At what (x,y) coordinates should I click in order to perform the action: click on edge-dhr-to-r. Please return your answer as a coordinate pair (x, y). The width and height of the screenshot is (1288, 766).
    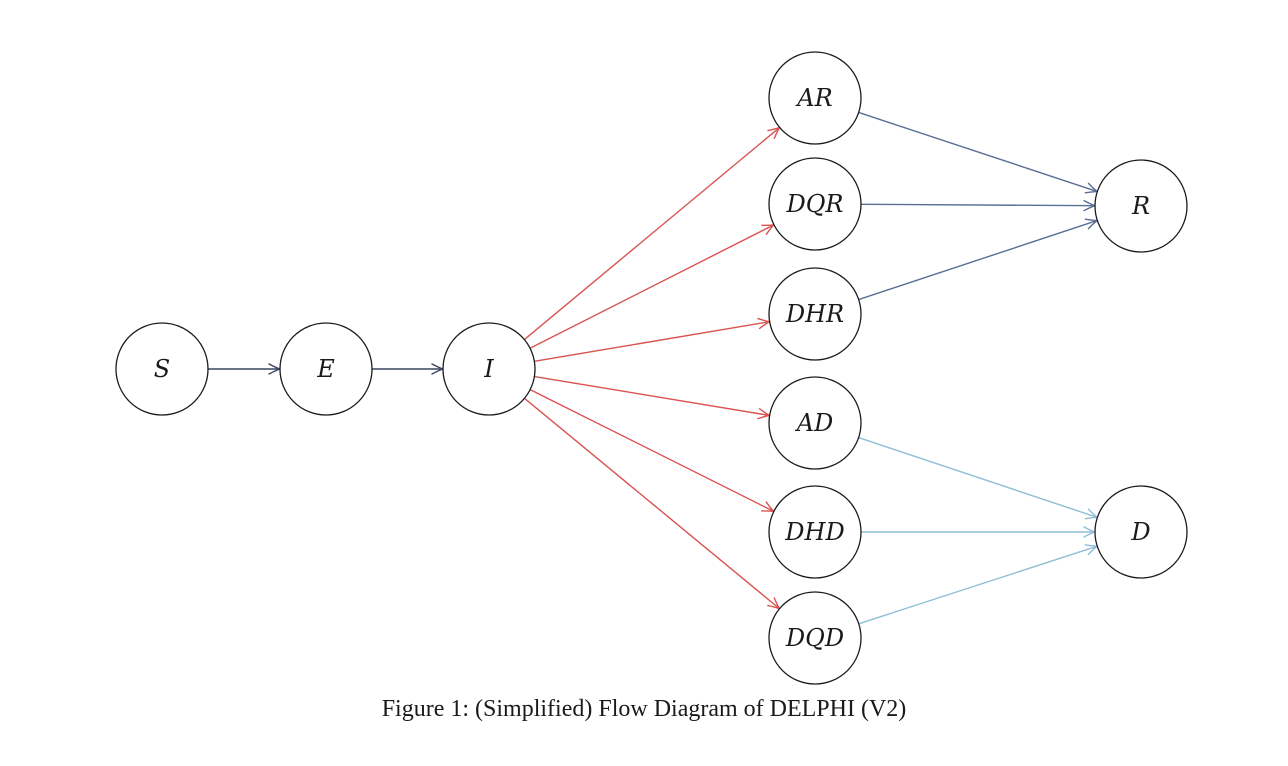
    Looking at the image, I should click on (978, 259).